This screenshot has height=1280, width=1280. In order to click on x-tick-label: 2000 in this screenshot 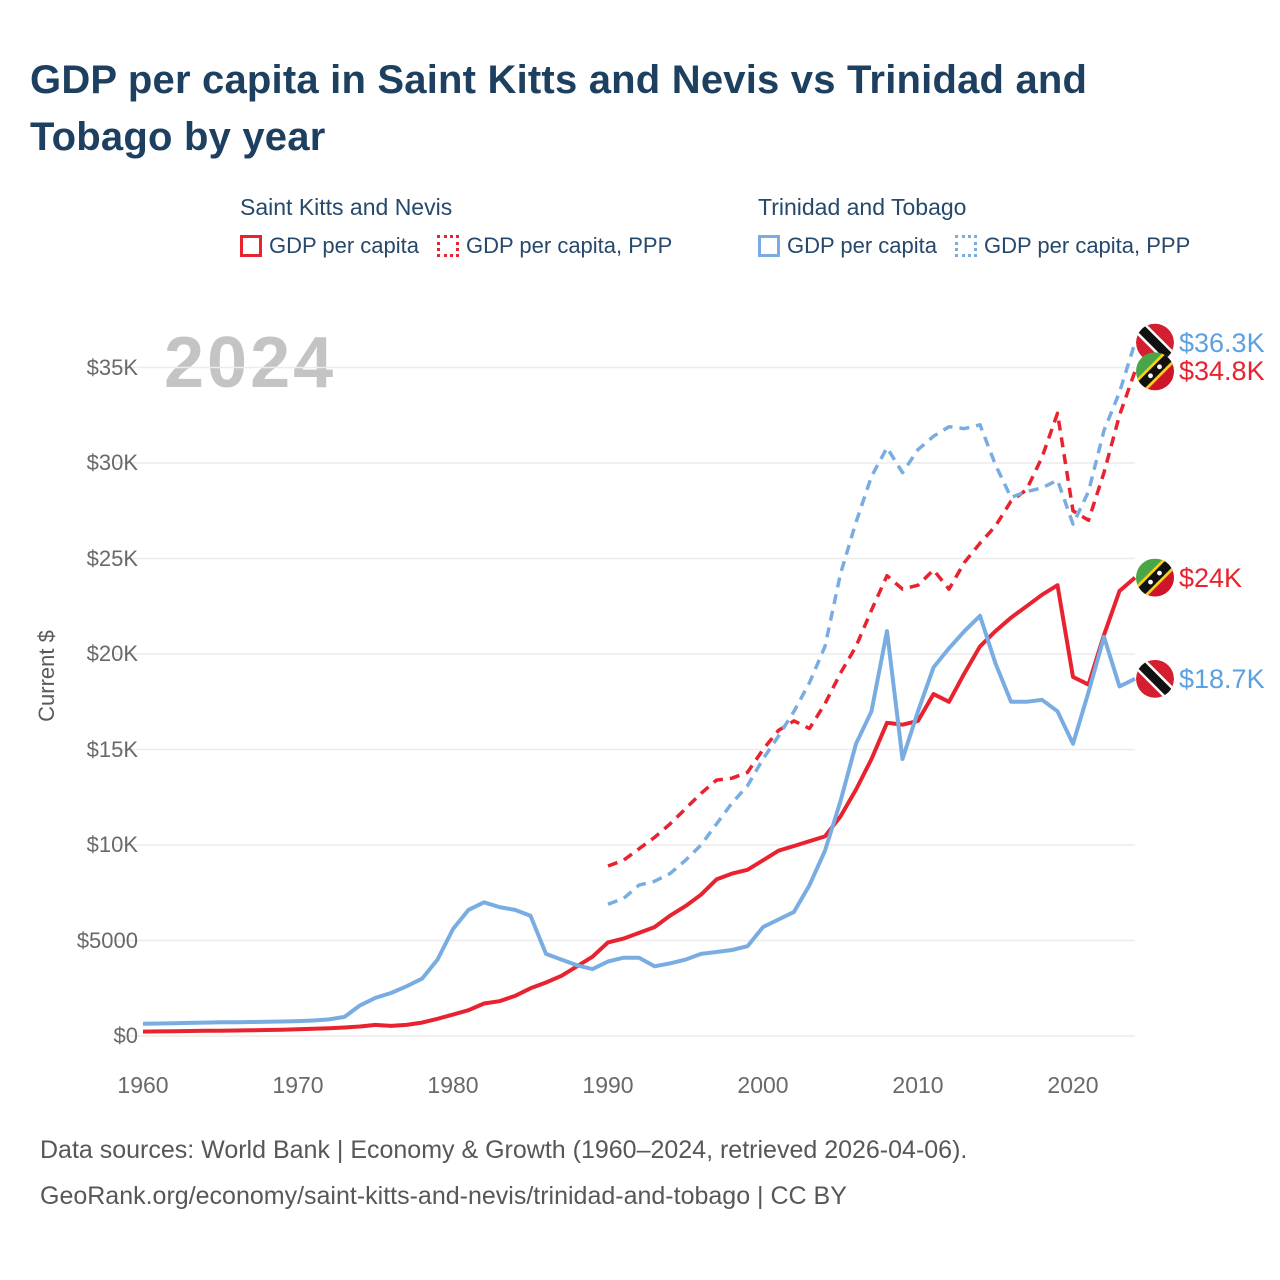, I will do `click(763, 1085)`.